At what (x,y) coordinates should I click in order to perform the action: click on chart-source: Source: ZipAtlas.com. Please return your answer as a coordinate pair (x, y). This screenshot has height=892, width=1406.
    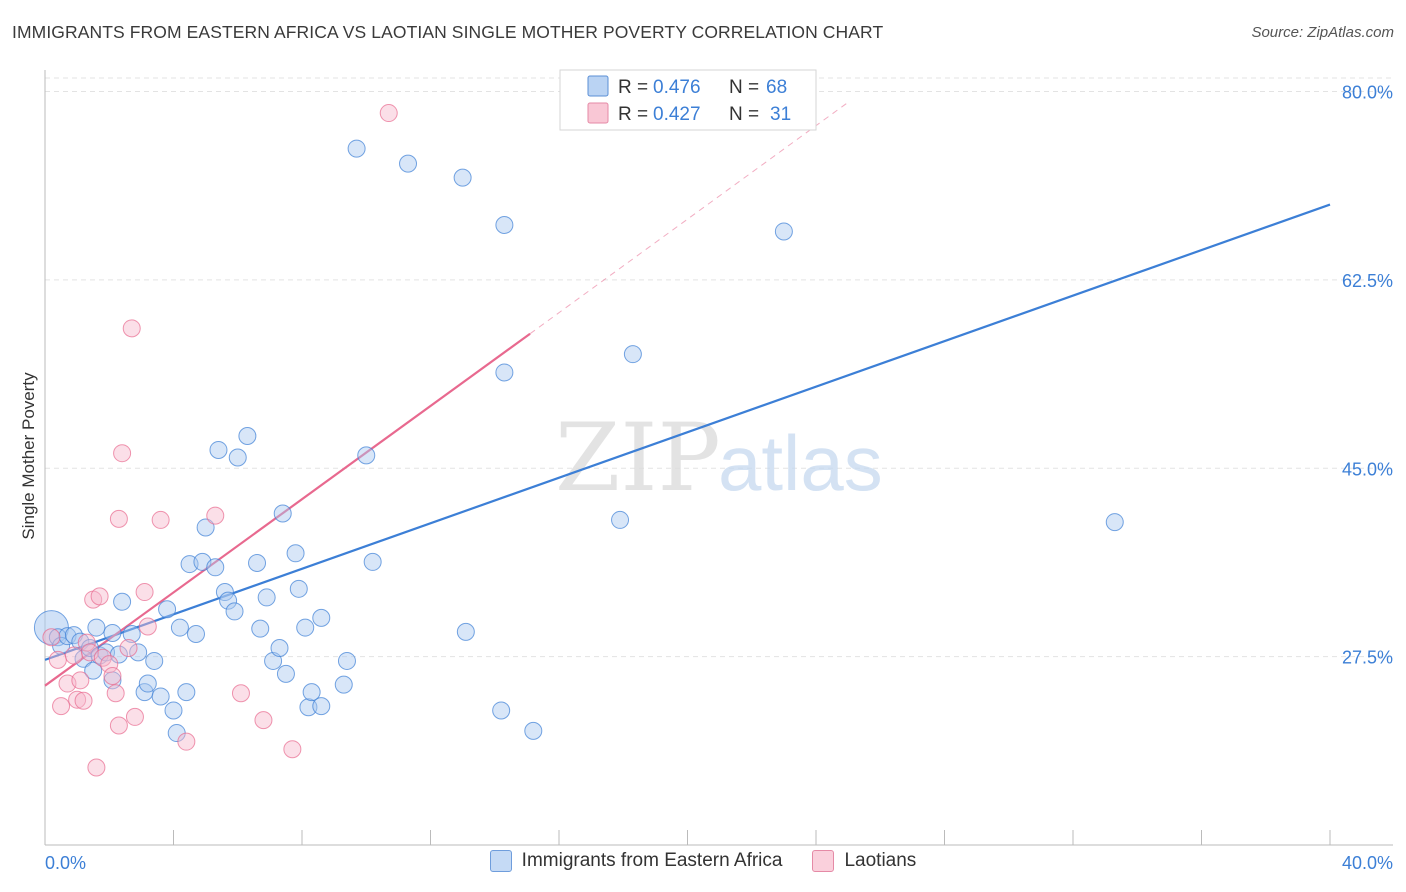
    Looking at the image, I should click on (1322, 32).